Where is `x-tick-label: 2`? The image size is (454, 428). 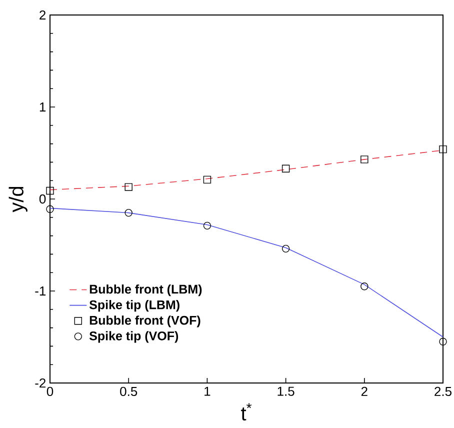 x-tick-label: 2 is located at coordinates (364, 391).